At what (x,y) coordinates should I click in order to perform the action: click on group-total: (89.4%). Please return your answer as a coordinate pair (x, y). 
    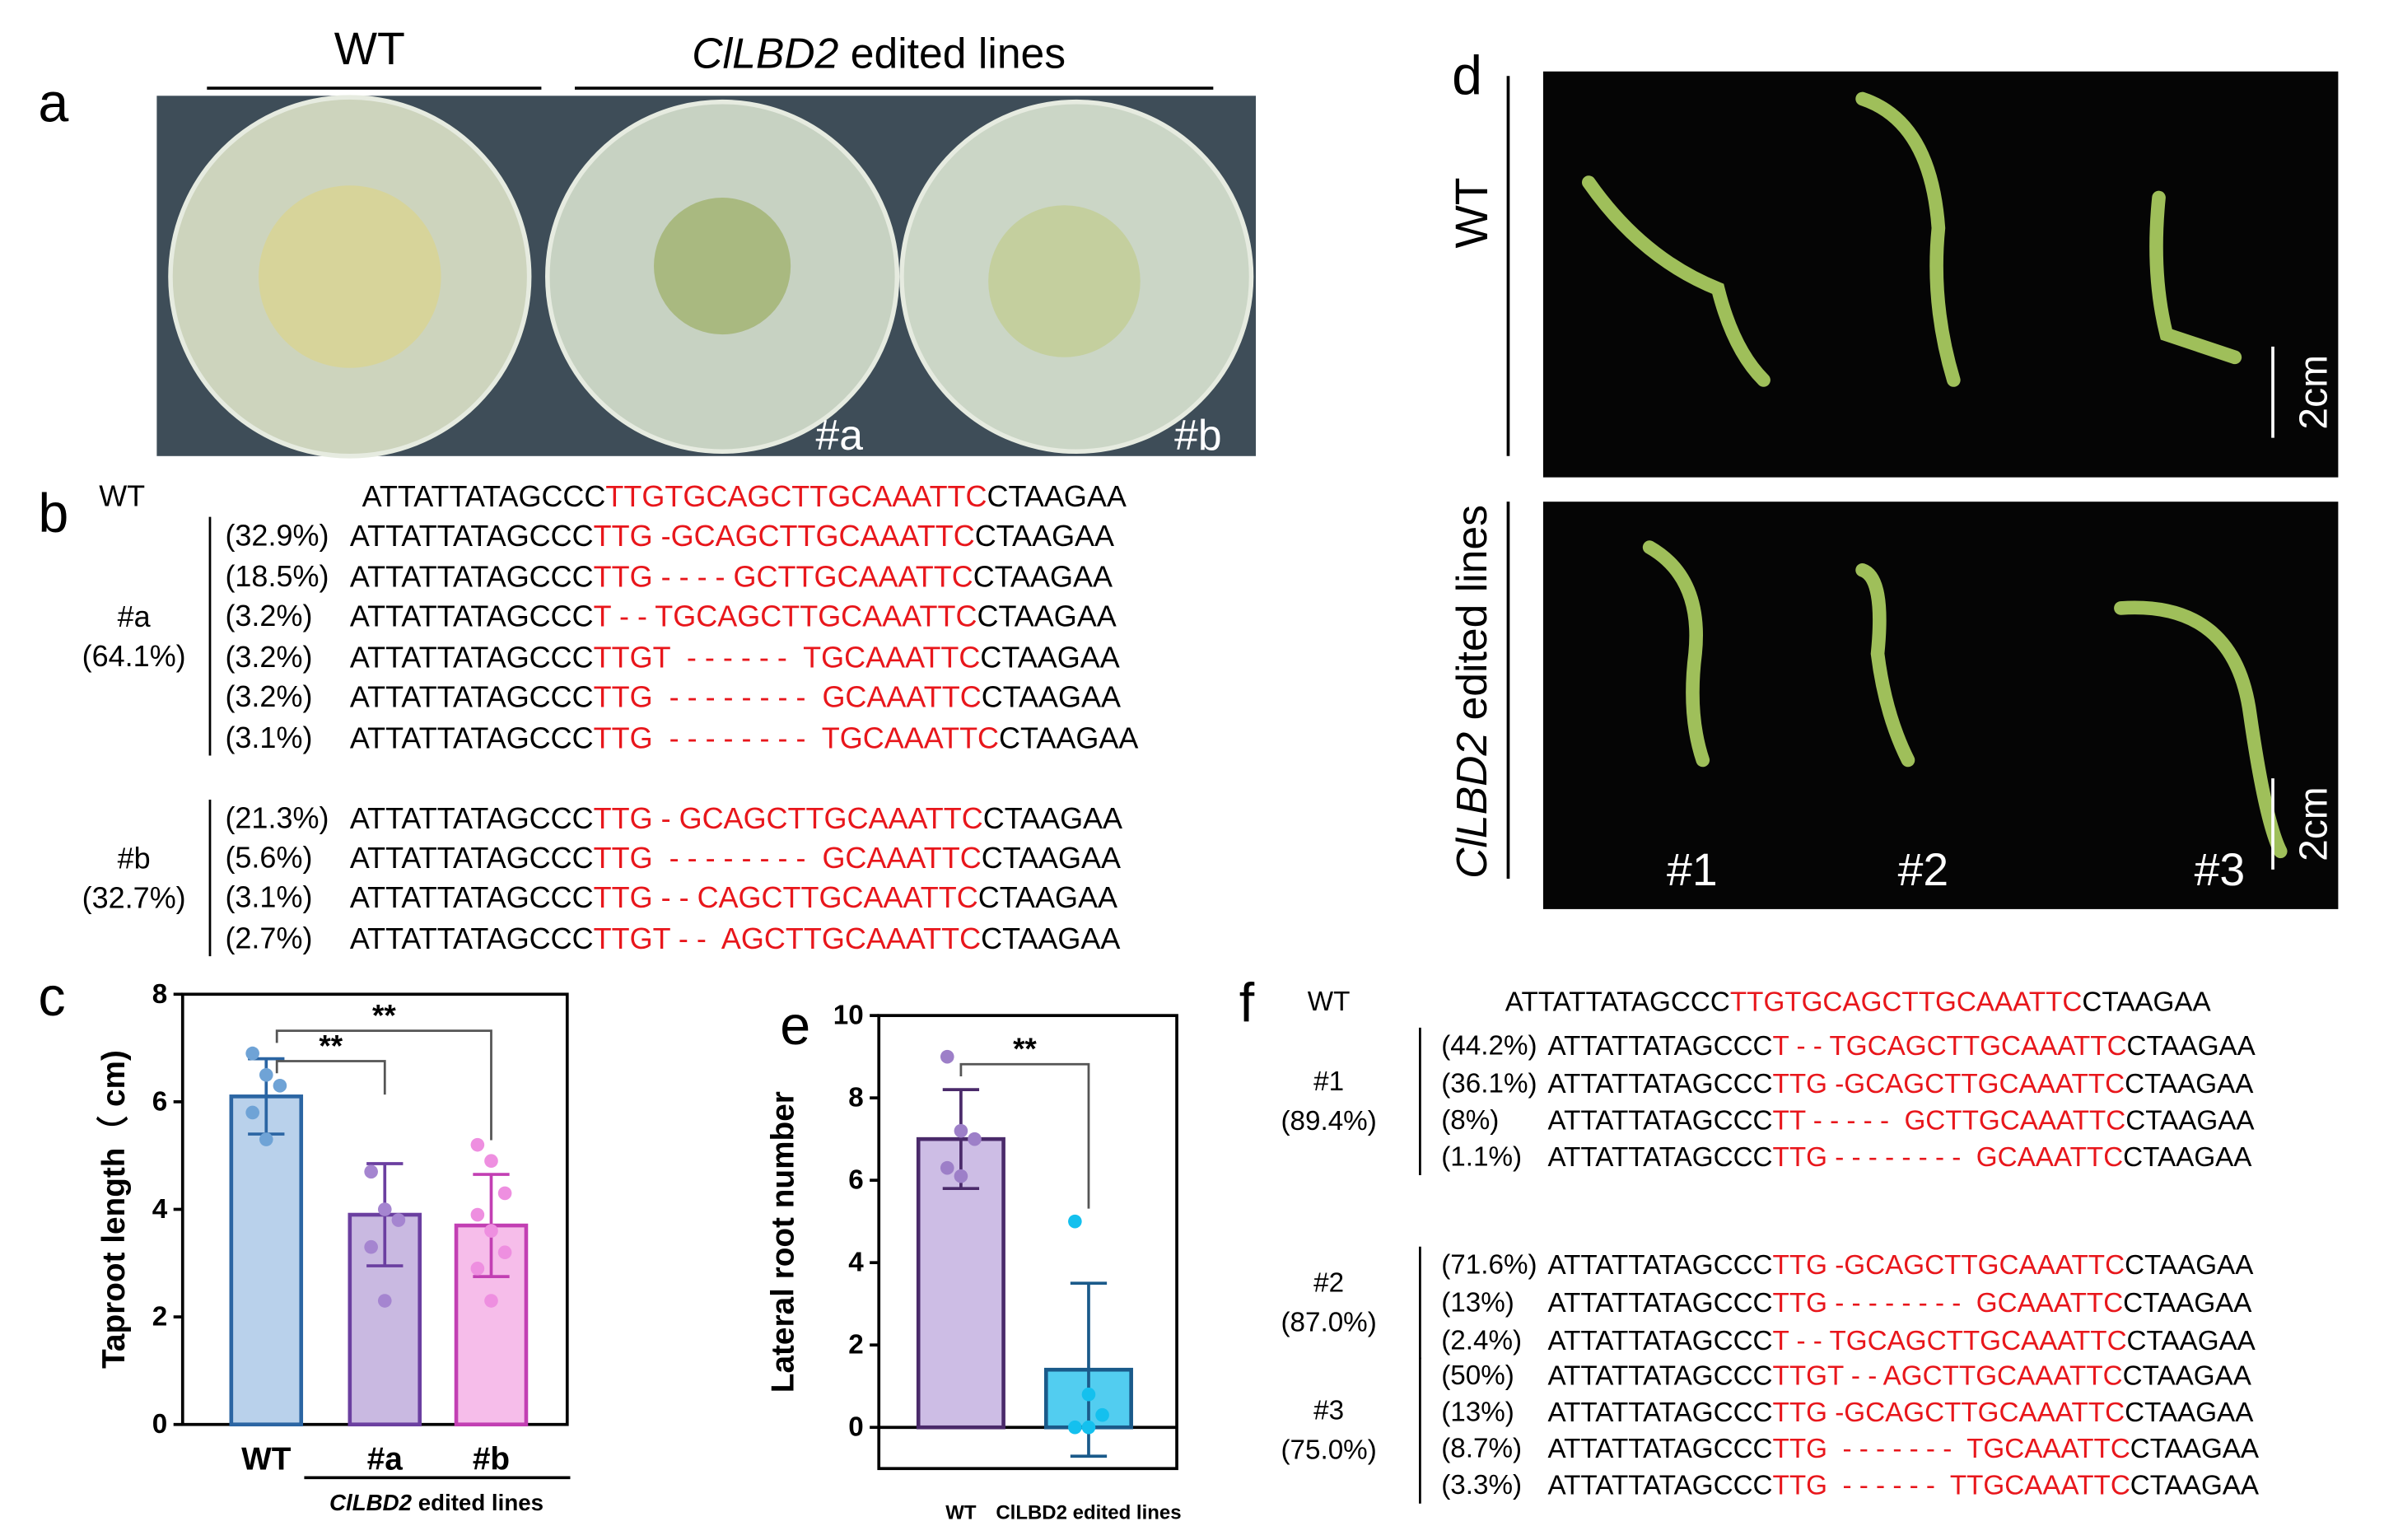
    Looking at the image, I should click on (1328, 1121).